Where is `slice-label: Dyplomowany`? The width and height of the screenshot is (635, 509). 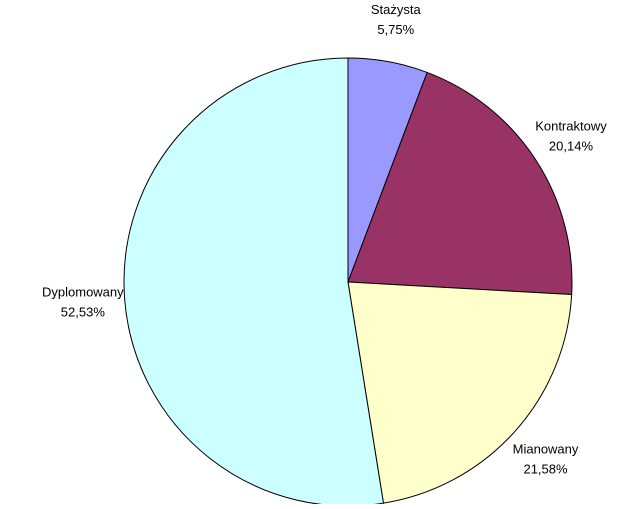 slice-label: Dyplomowany is located at coordinates (83, 292).